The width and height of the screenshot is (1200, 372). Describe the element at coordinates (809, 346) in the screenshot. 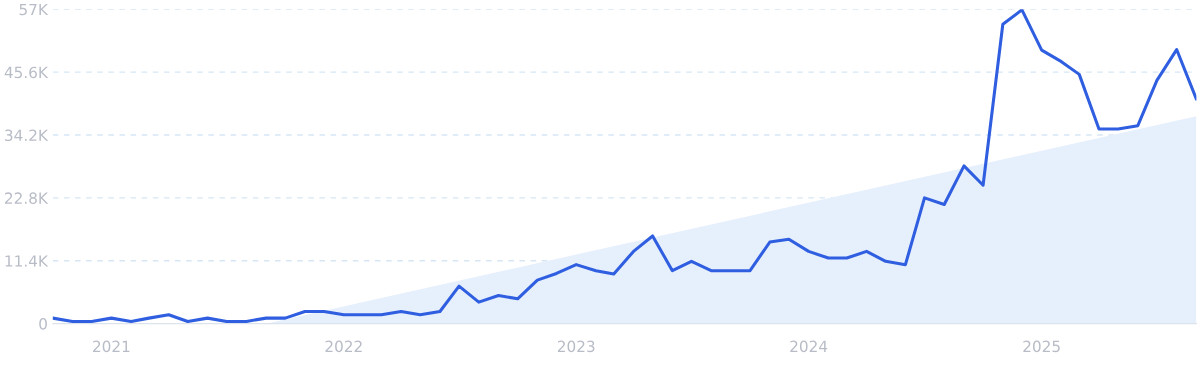

I see `x-tick-label: 2024` at that location.